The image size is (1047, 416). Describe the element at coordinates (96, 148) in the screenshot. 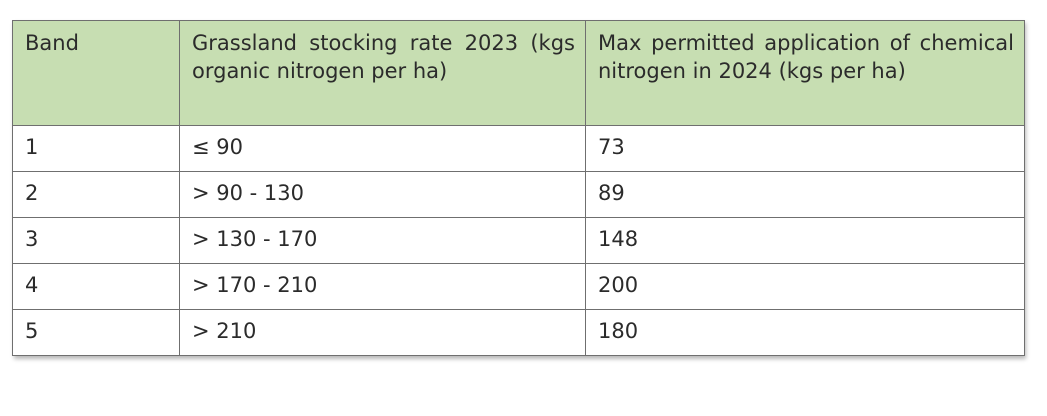

I see `cell-band: 1` at that location.